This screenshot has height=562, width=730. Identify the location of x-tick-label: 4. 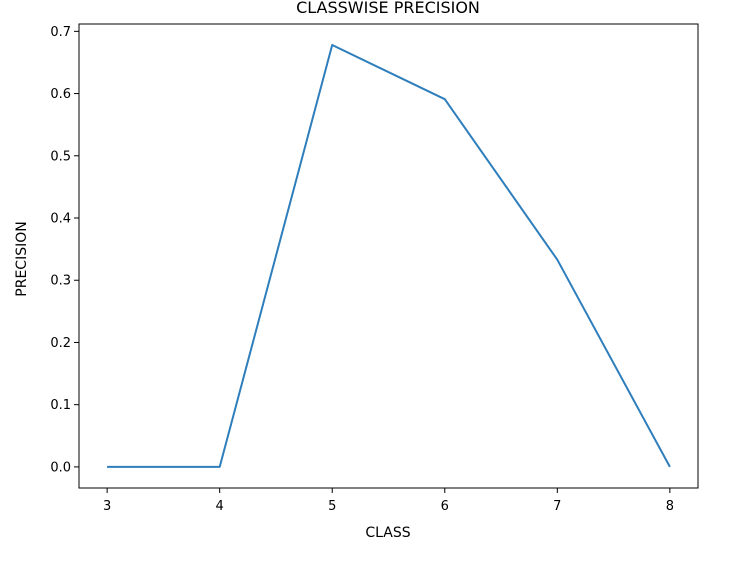
(220, 506).